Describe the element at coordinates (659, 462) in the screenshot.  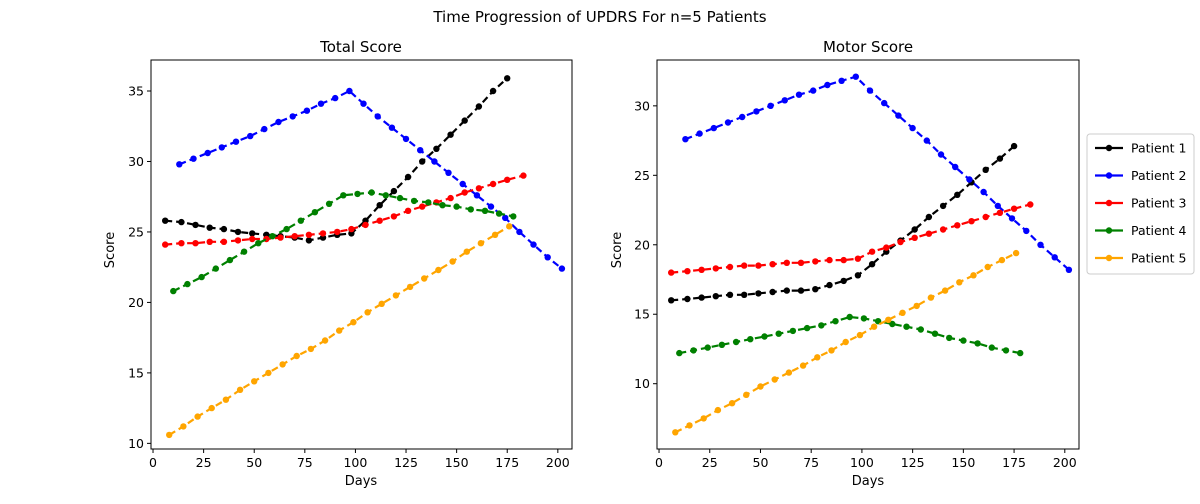
I see `x-tick-label: 0` at that location.